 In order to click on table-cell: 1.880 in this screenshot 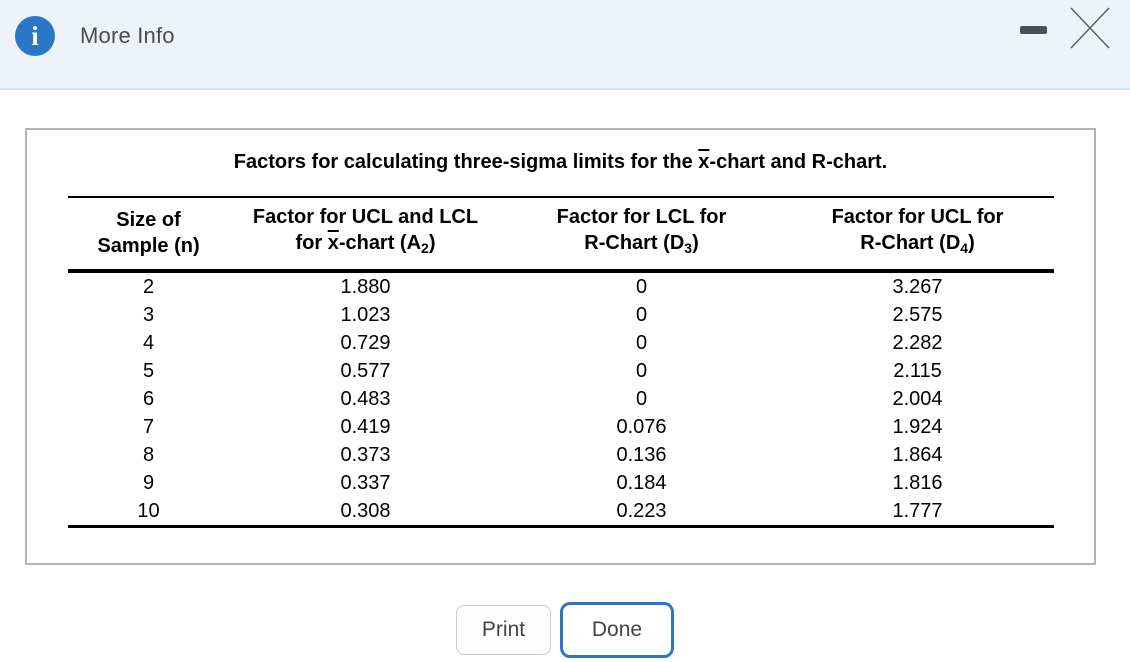, I will do `click(365, 287)`.